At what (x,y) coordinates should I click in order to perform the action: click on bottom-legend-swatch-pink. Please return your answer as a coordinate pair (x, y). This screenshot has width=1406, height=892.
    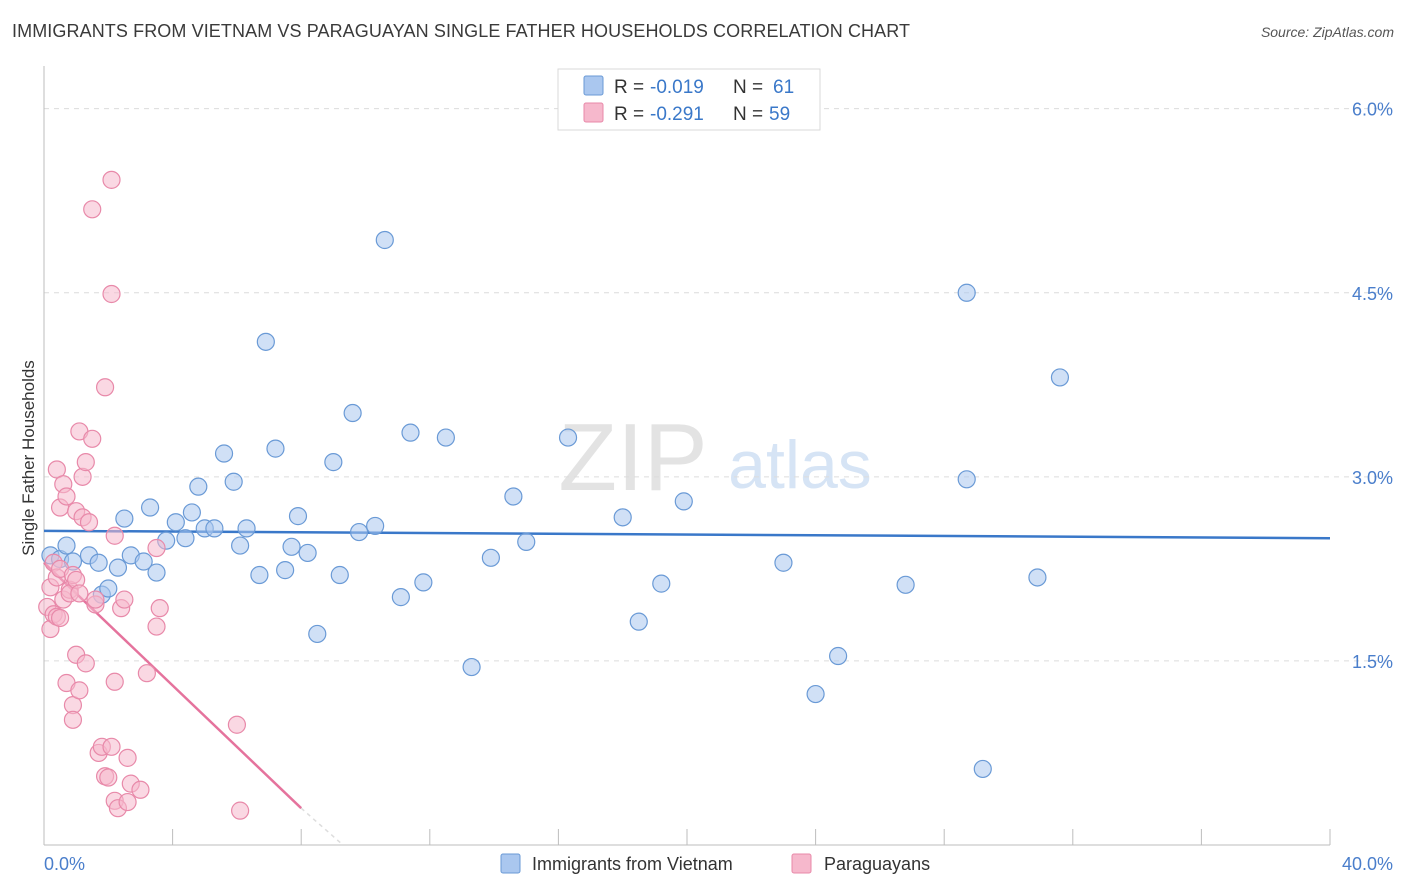
    Looking at the image, I should click on (801, 863).